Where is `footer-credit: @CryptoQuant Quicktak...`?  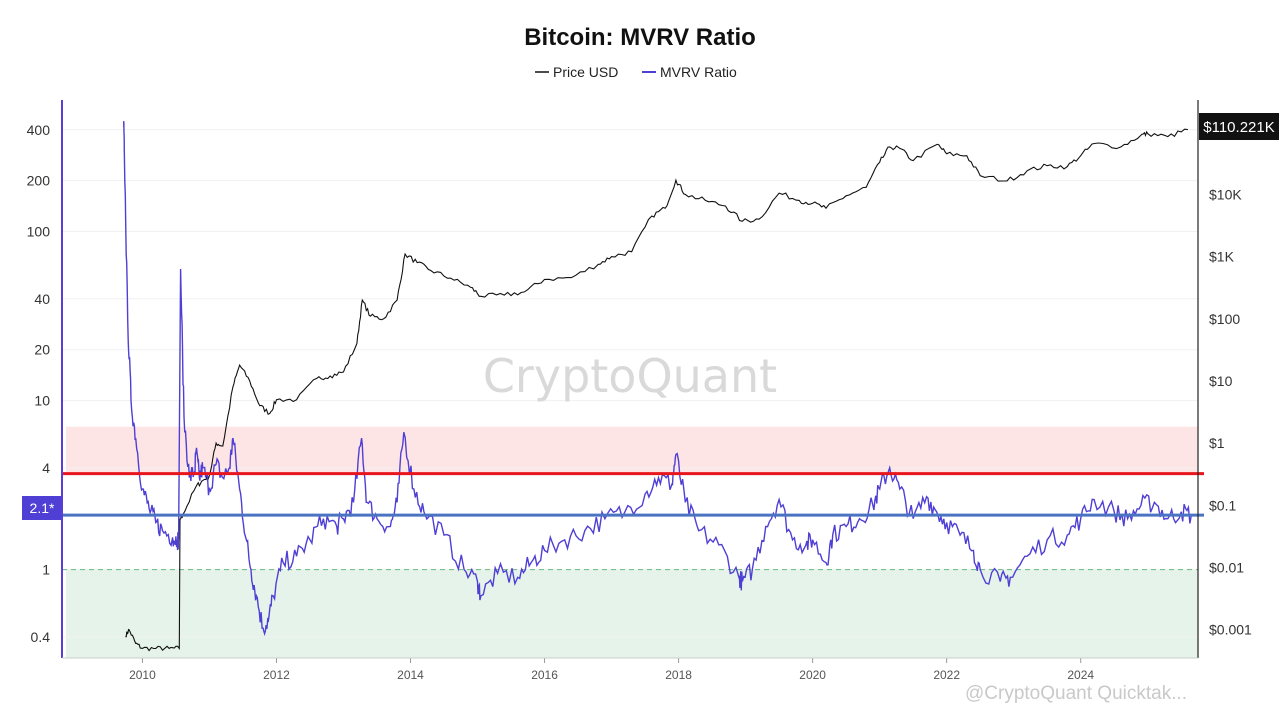
footer-credit: @CryptoQuant Quicktak... is located at coordinates (1076, 693).